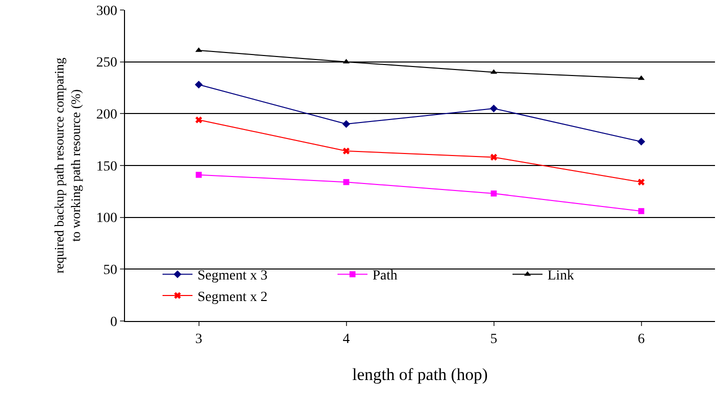 The image size is (719, 403). What do you see at coordinates (561, 276) in the screenshot?
I see `legend-label: Link` at bounding box center [561, 276].